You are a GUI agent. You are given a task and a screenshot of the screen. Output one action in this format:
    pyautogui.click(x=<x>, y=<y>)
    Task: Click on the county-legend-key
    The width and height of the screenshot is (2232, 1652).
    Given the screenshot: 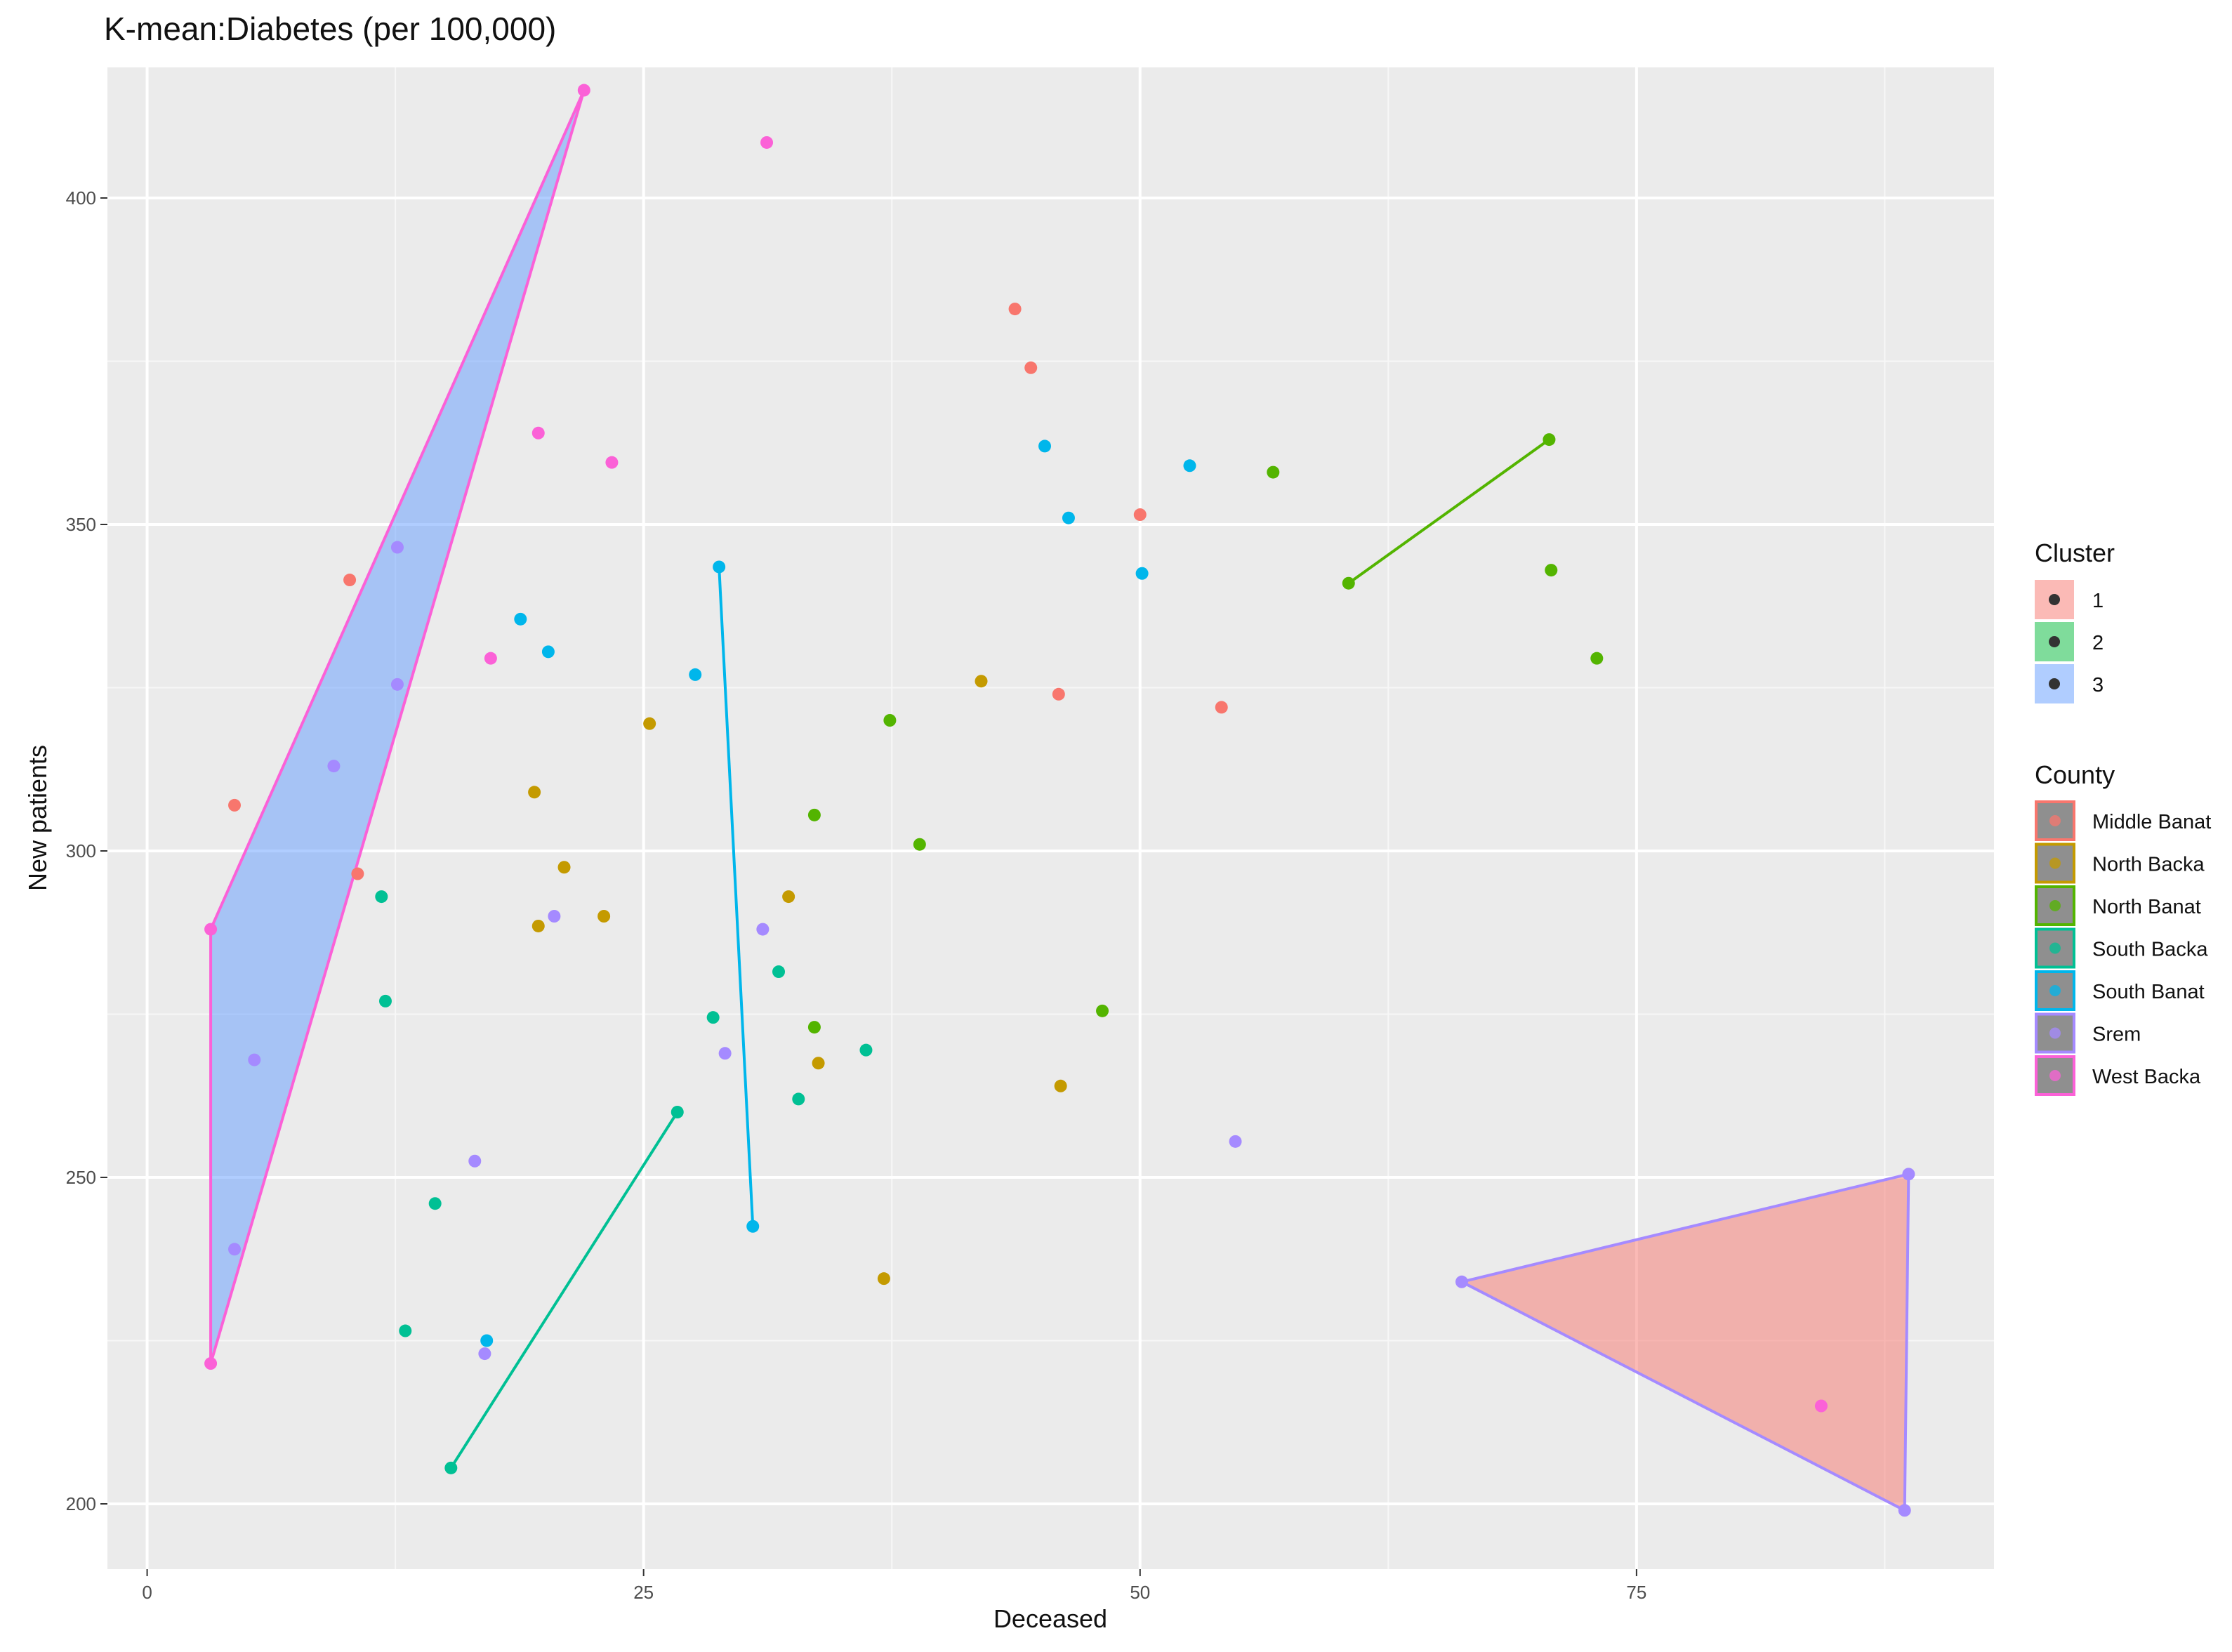 What is the action you would take?
    pyautogui.click(x=2055, y=863)
    